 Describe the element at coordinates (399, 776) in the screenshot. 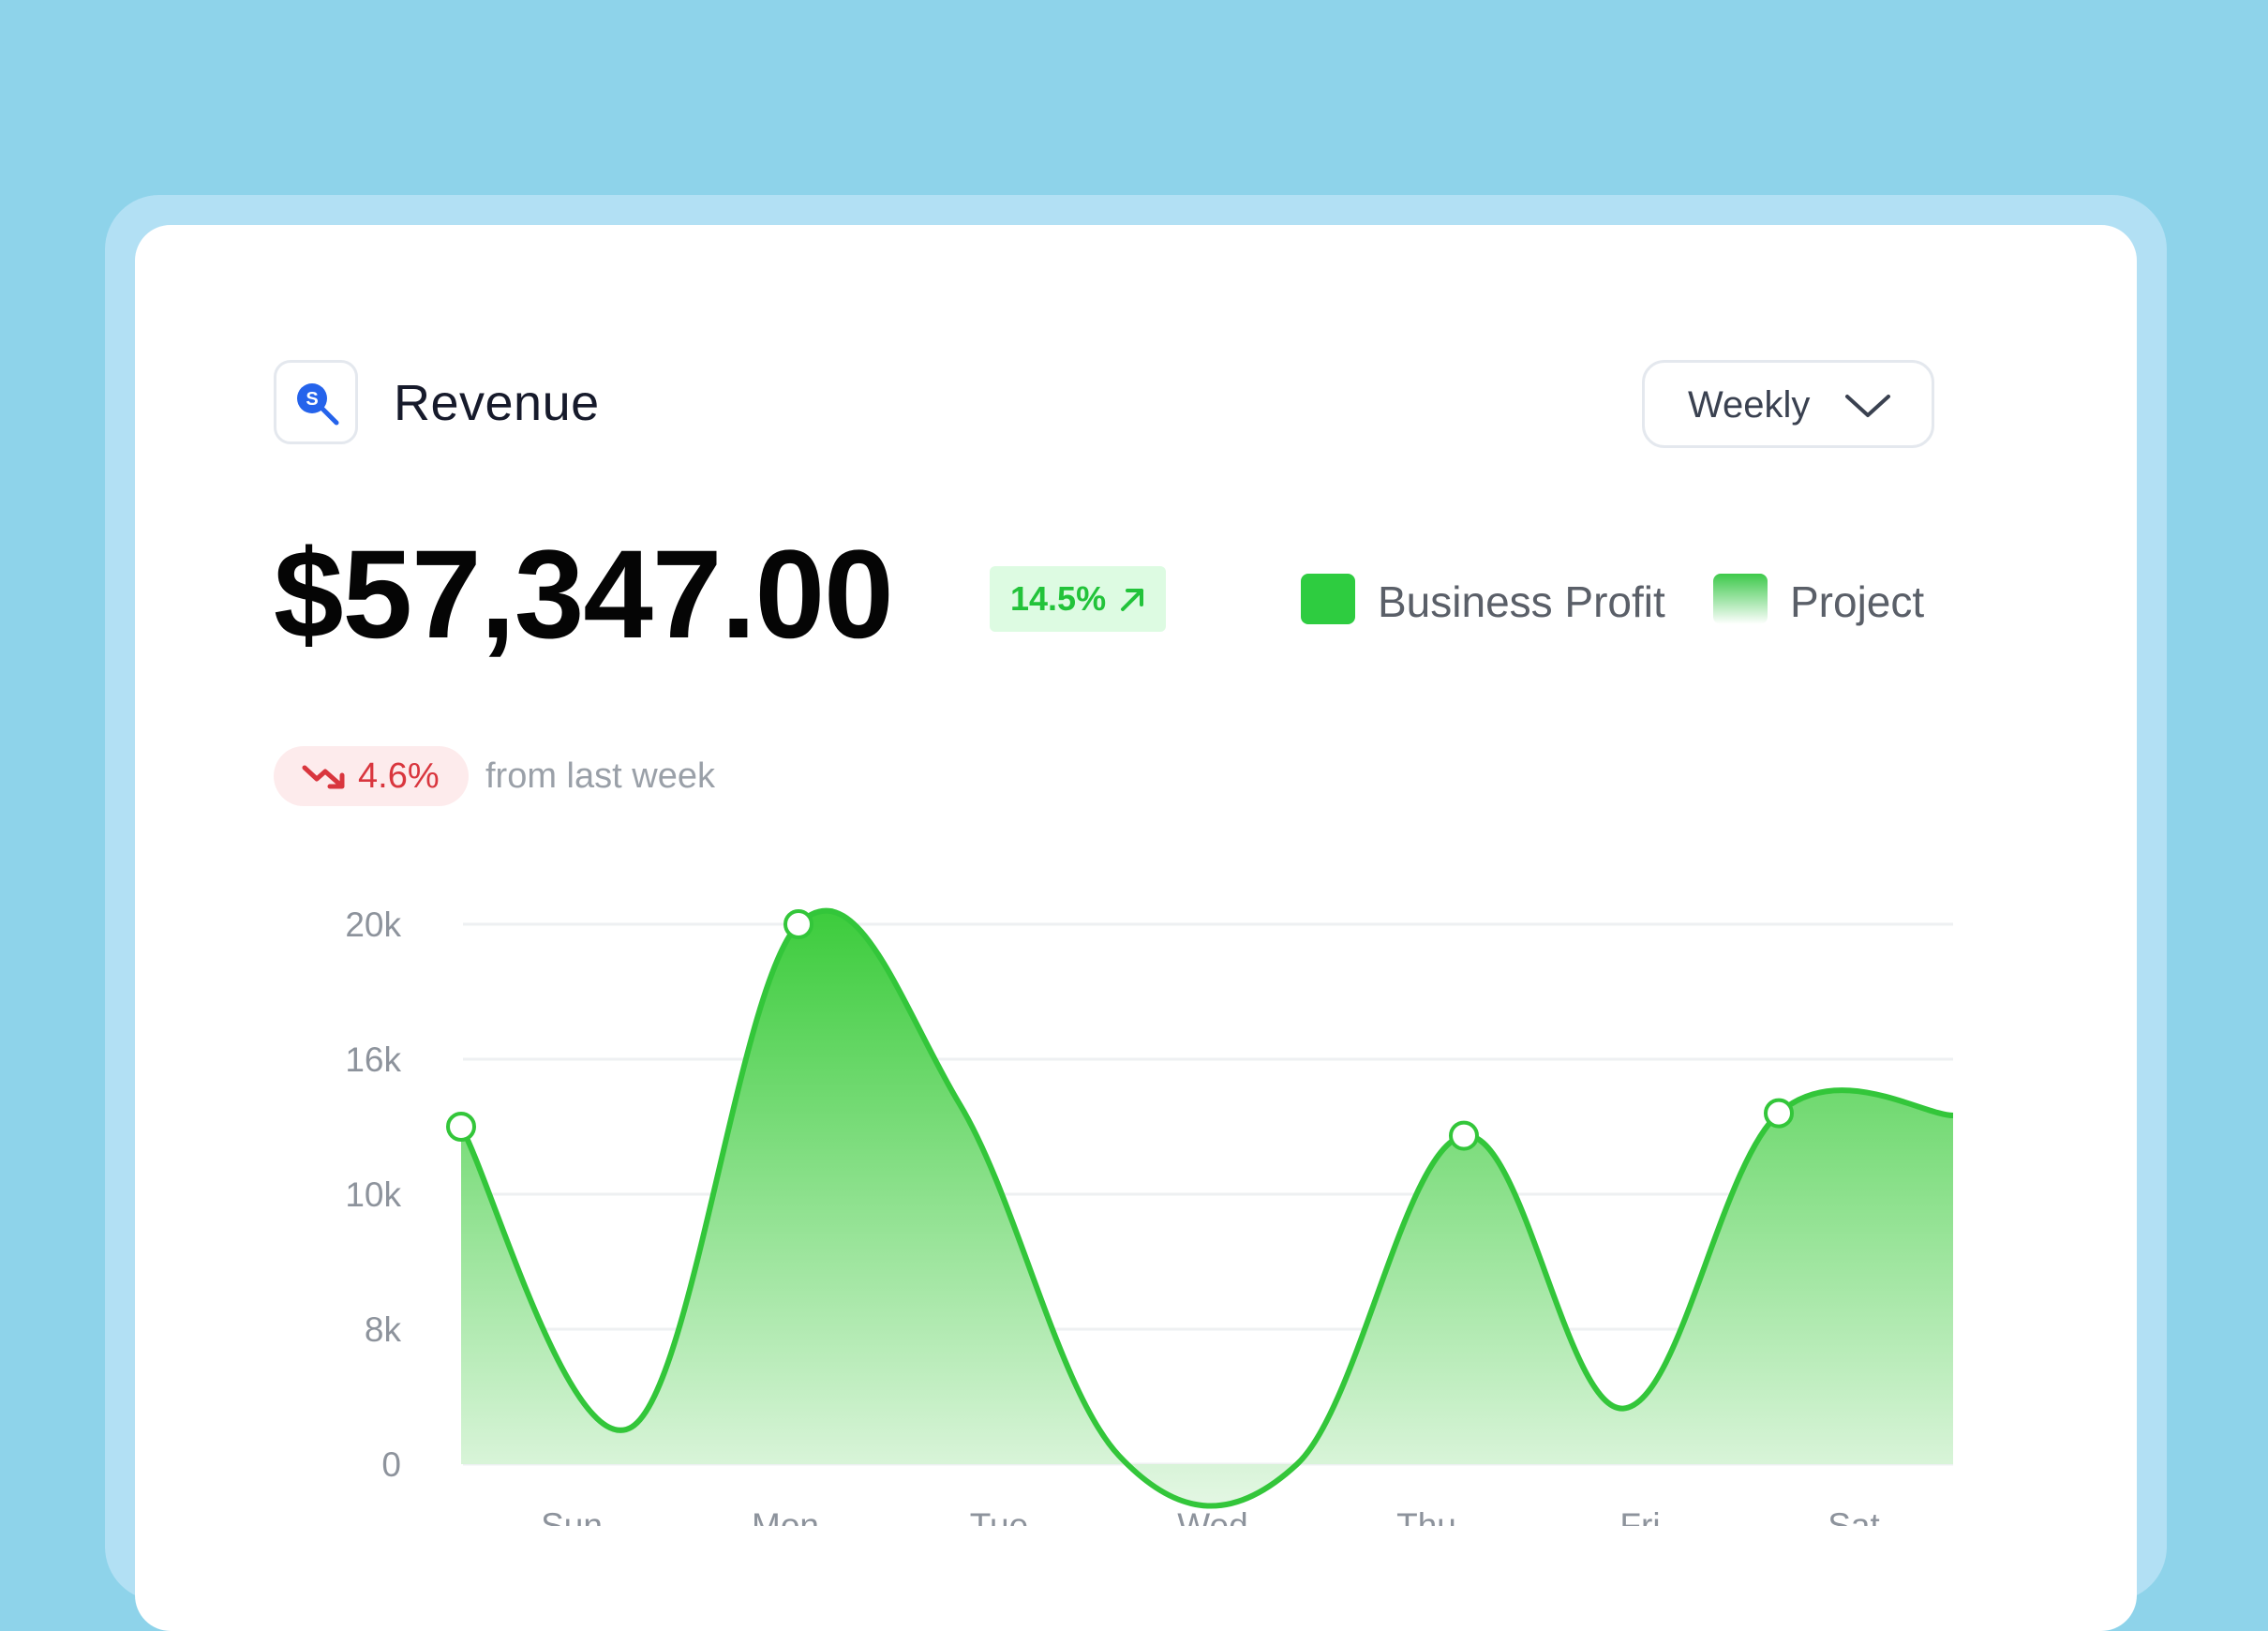

I see `change-down-value: 4.6%` at that location.